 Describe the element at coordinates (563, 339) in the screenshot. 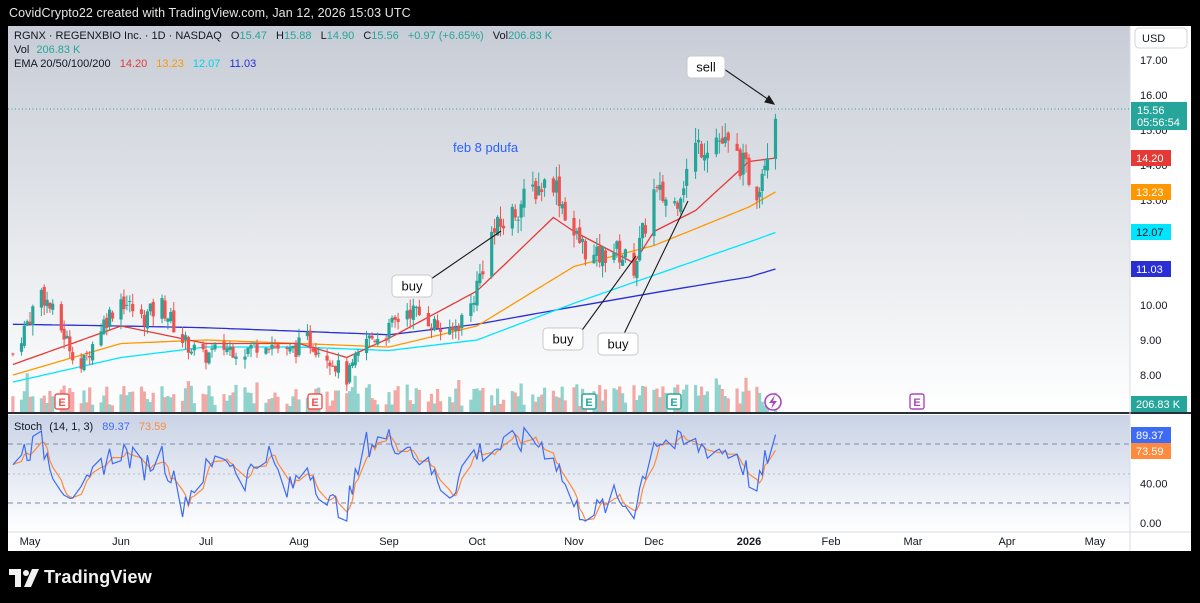

I see `annotation-buy2: buy` at that location.